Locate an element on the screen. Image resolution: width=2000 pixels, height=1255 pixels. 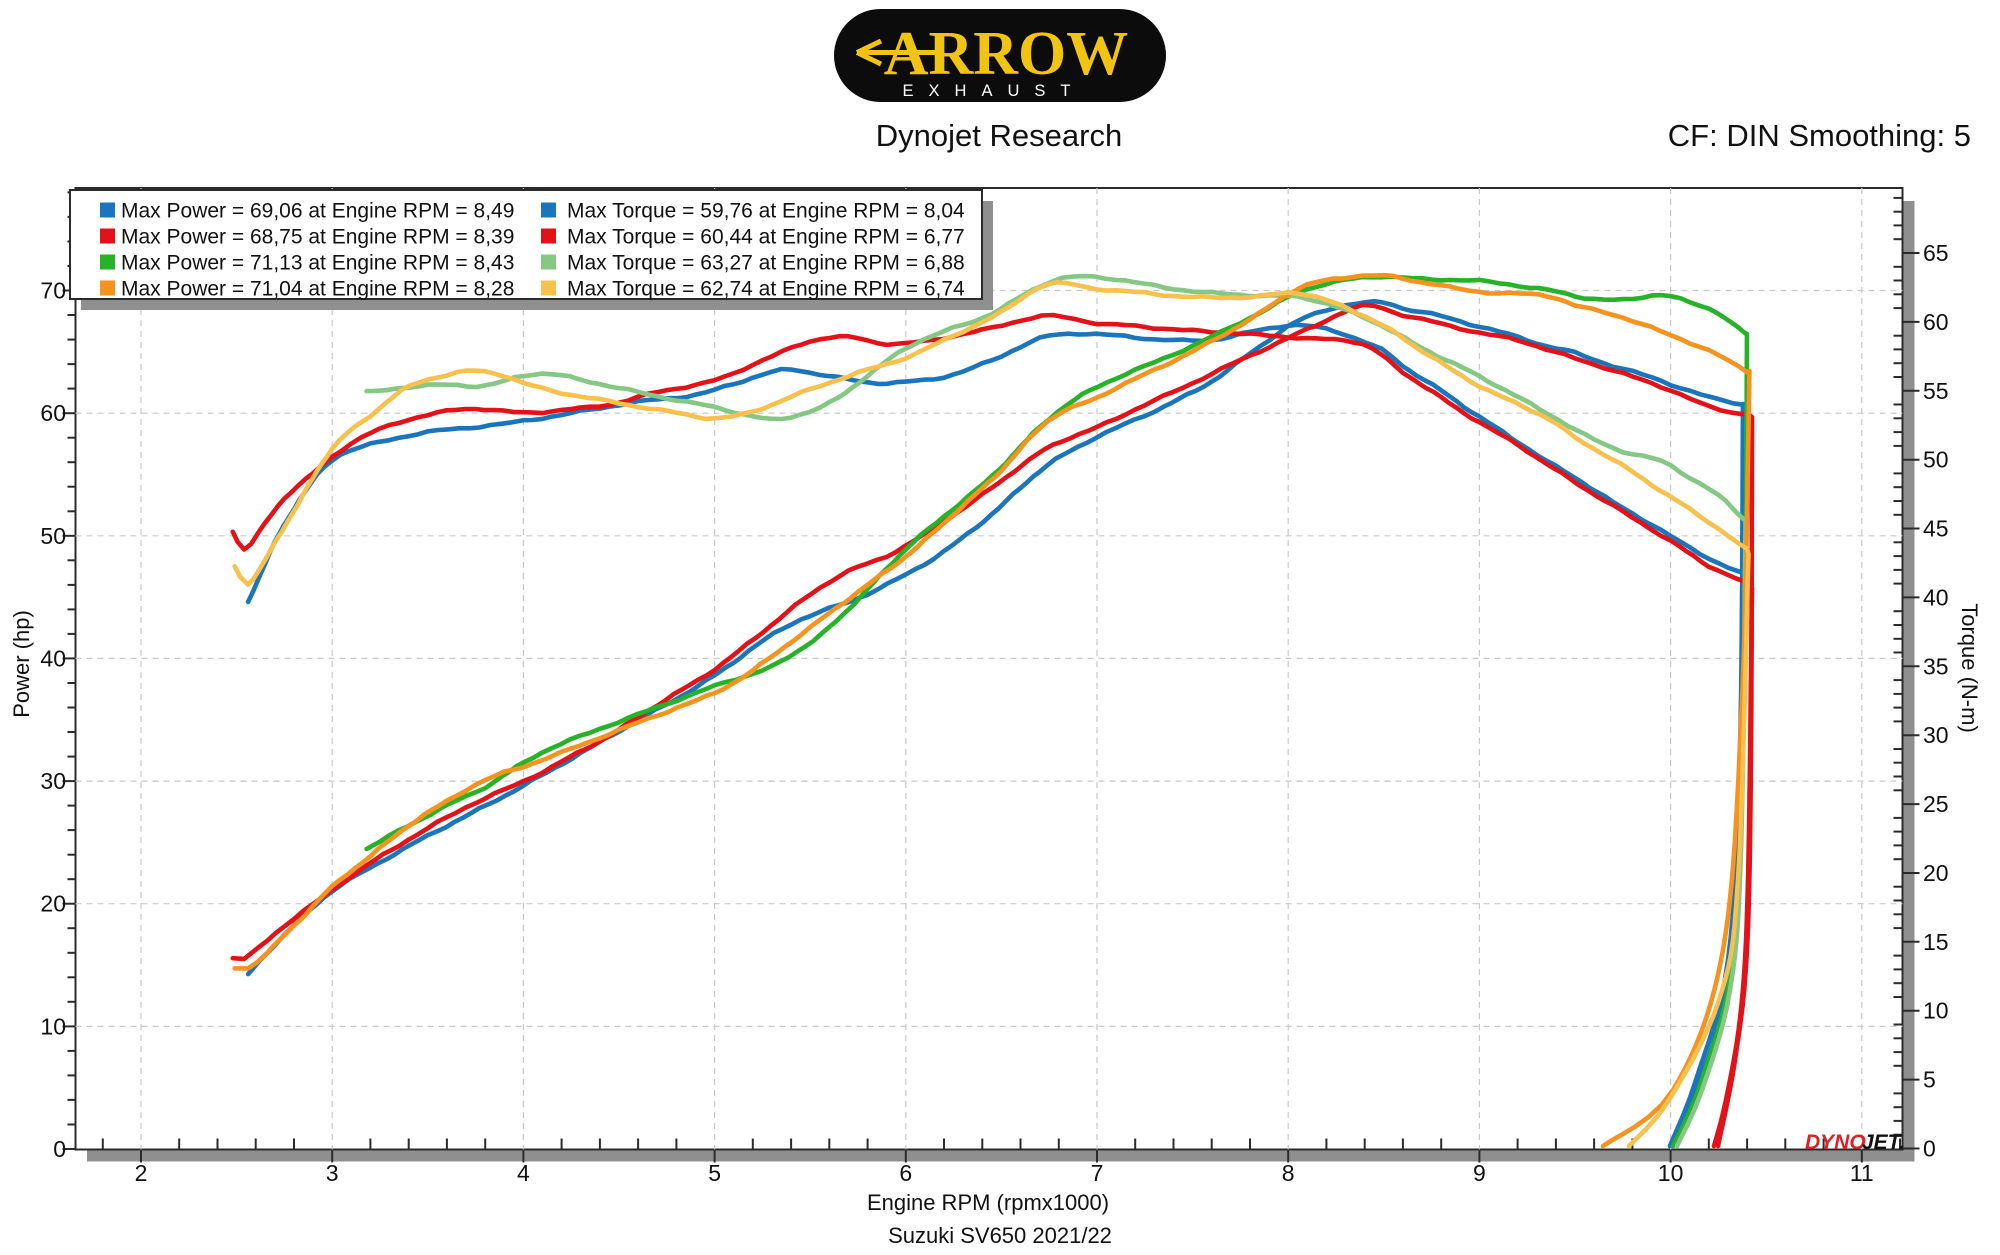
svg-text:Max Power = 68,75 at Engine RP: Max Power = 68,75 at Engine RPM = 8,39 is located at coordinates (317, 237).